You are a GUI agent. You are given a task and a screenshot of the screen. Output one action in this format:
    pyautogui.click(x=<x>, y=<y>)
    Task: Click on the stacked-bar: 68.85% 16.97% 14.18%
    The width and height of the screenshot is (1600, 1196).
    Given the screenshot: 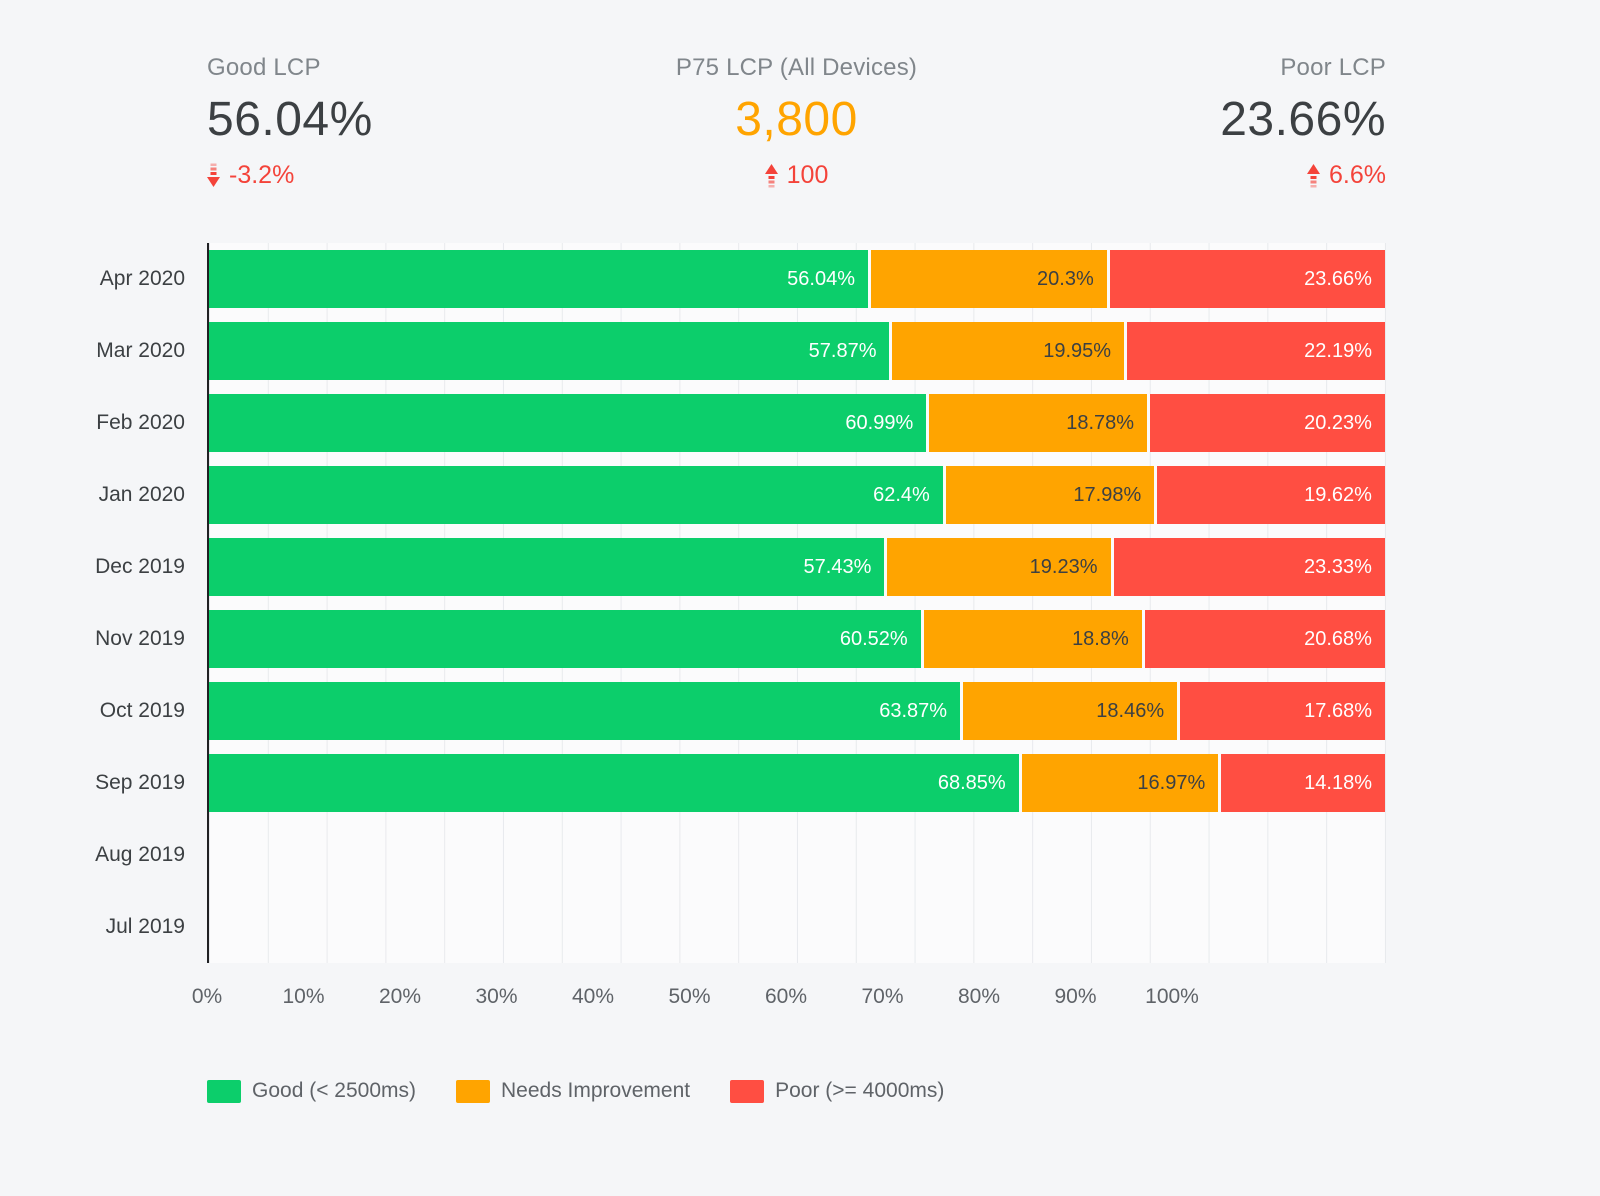 What is the action you would take?
    pyautogui.click(x=797, y=783)
    